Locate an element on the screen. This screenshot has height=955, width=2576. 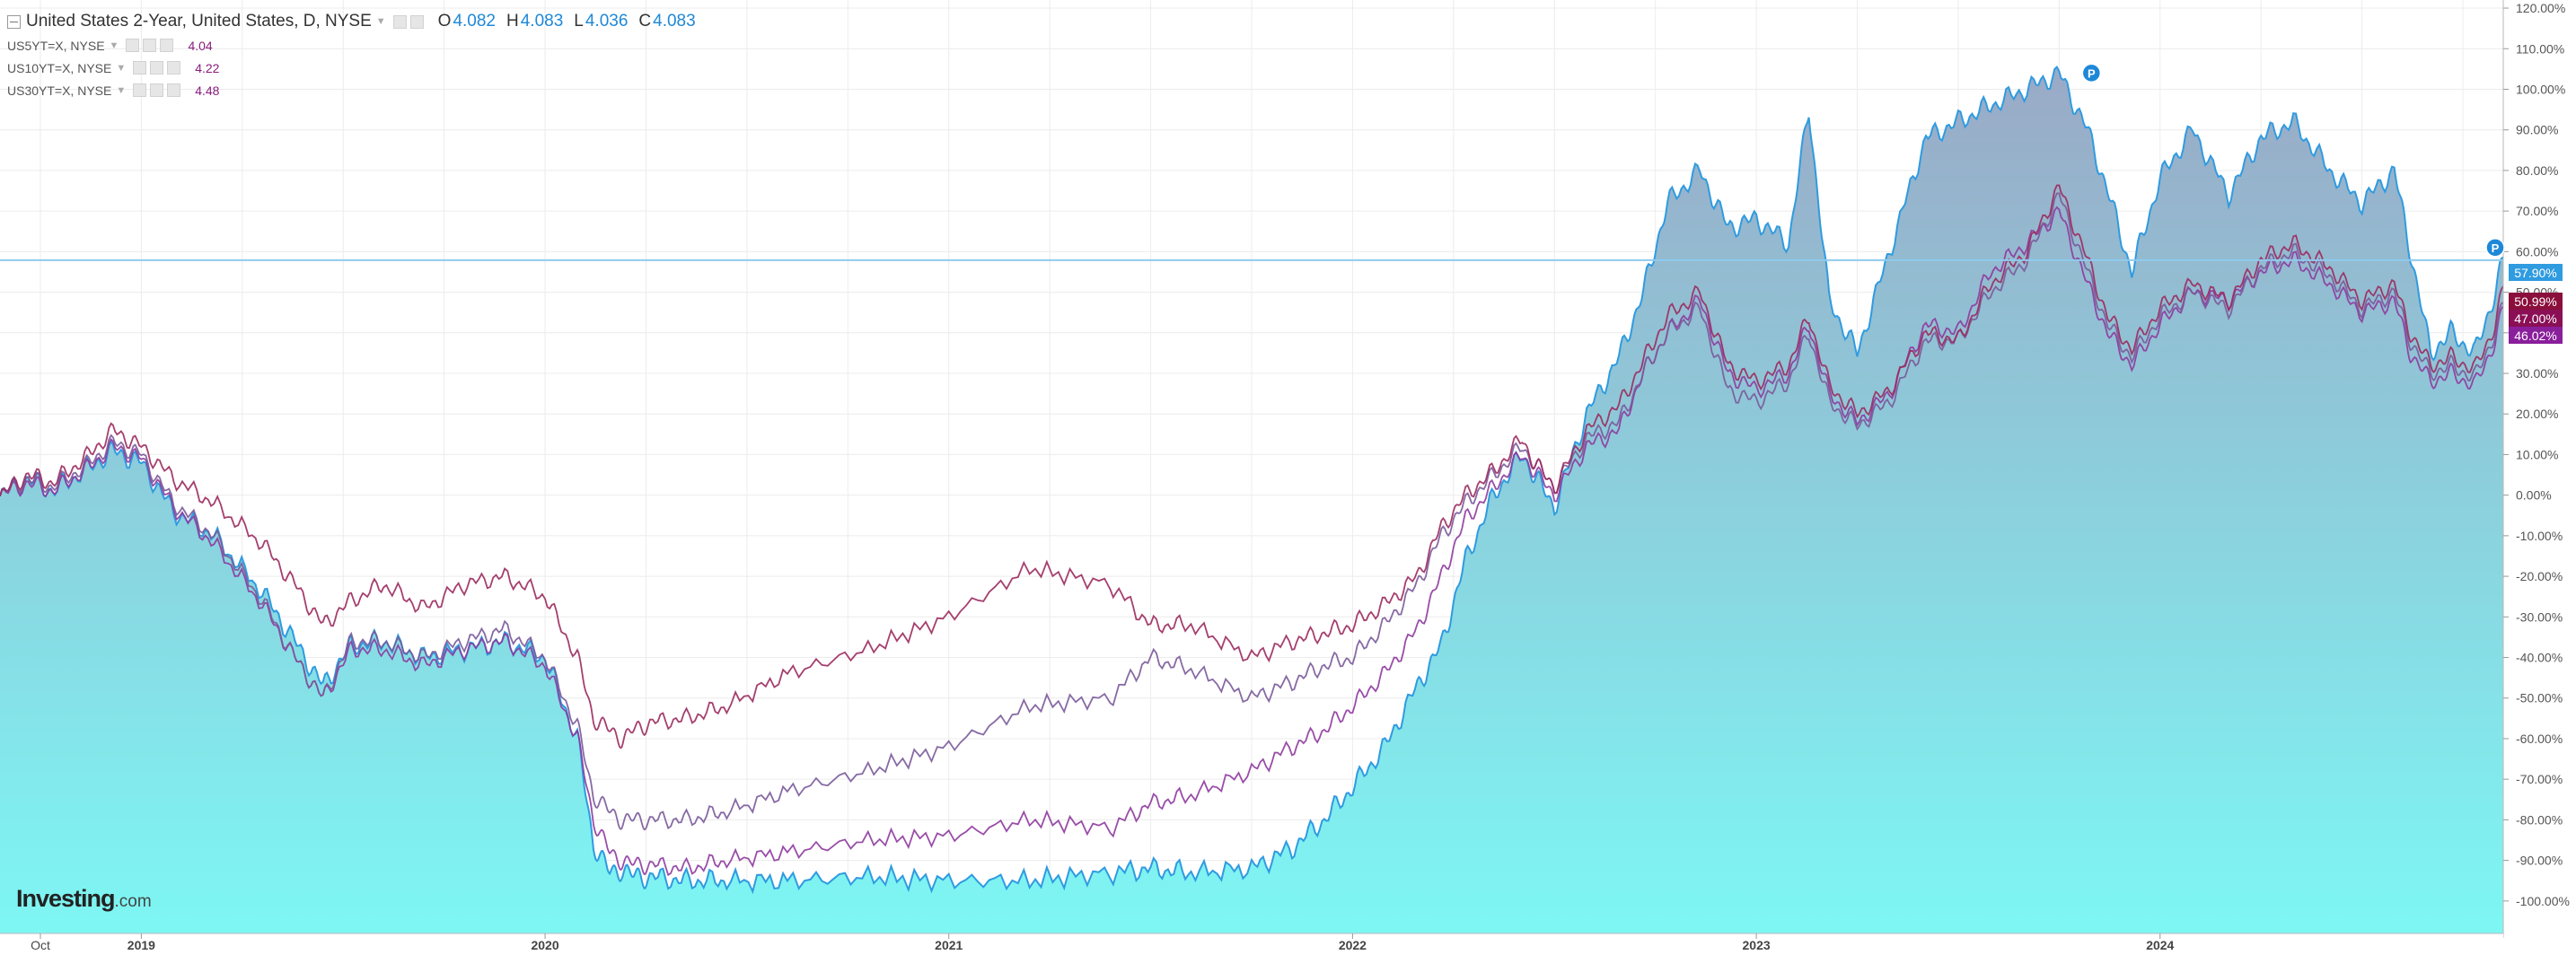
price-tick-label: -100.00% is located at coordinates (2543, 901).